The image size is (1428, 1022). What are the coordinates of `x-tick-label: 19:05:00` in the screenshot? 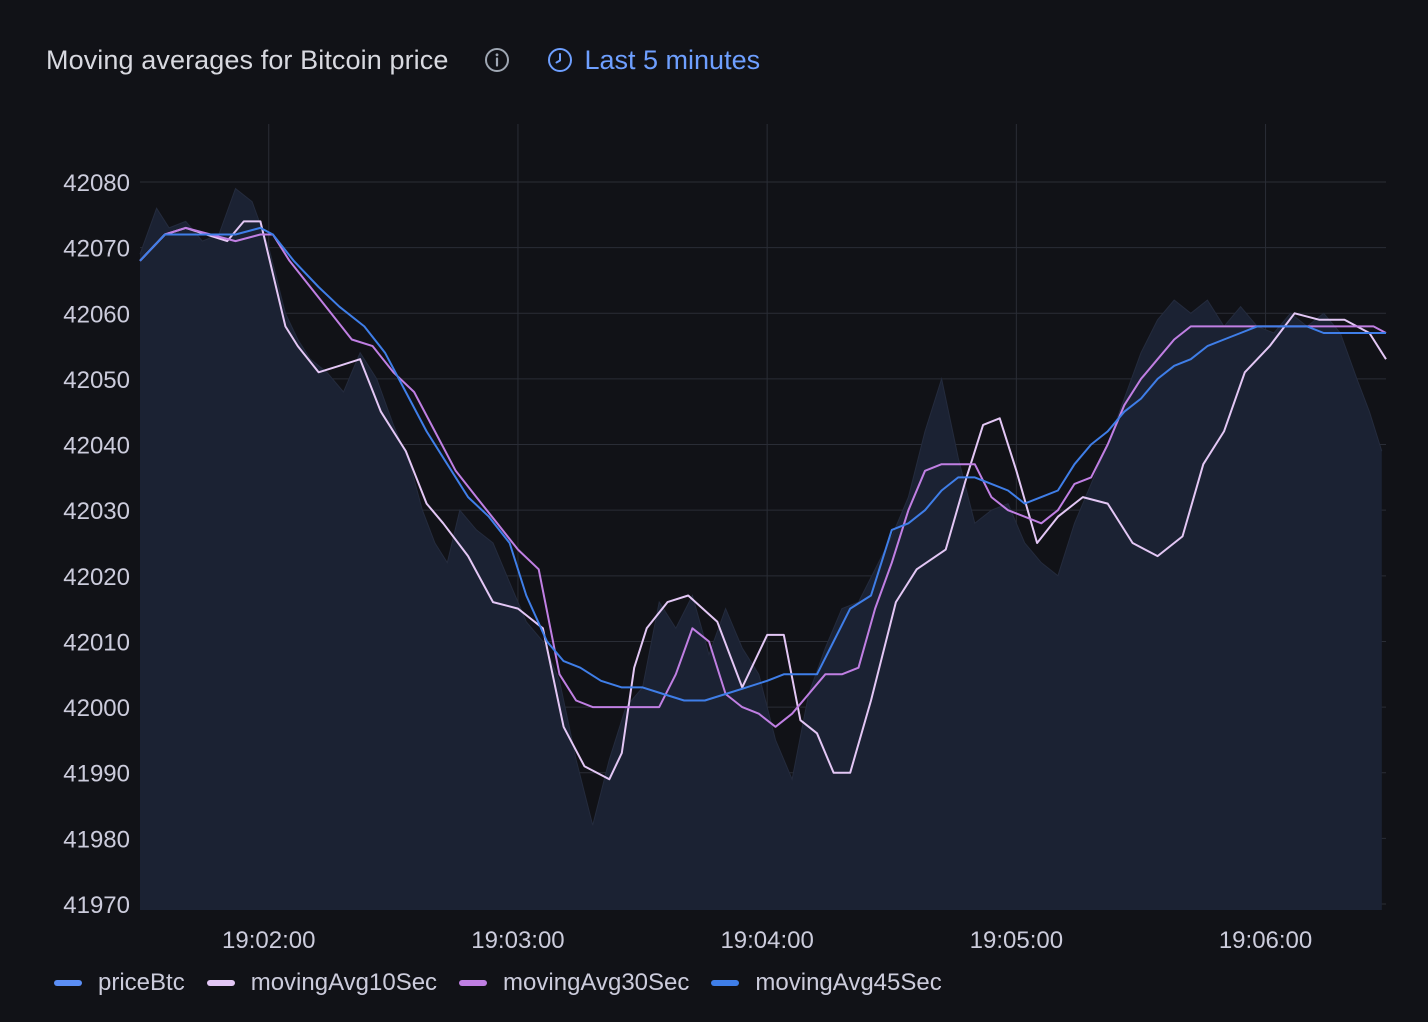 It's located at (1016, 940).